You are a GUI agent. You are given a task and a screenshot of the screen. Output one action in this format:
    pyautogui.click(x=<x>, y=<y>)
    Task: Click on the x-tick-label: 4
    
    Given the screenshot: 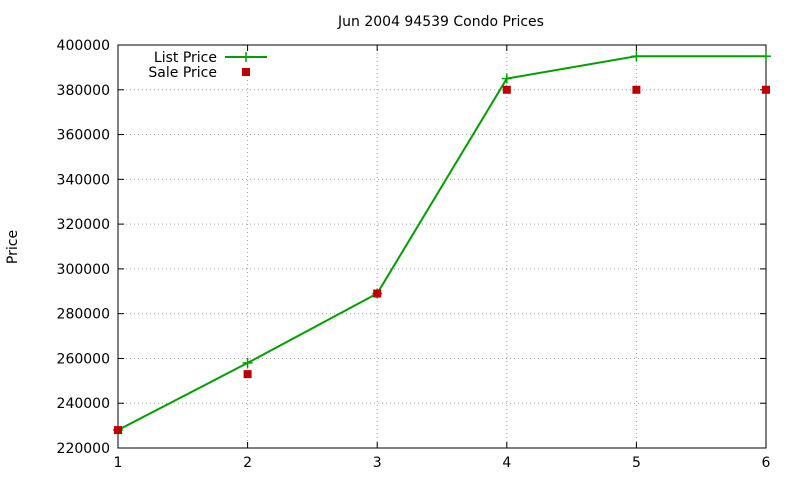 What is the action you would take?
    pyautogui.click(x=506, y=463)
    